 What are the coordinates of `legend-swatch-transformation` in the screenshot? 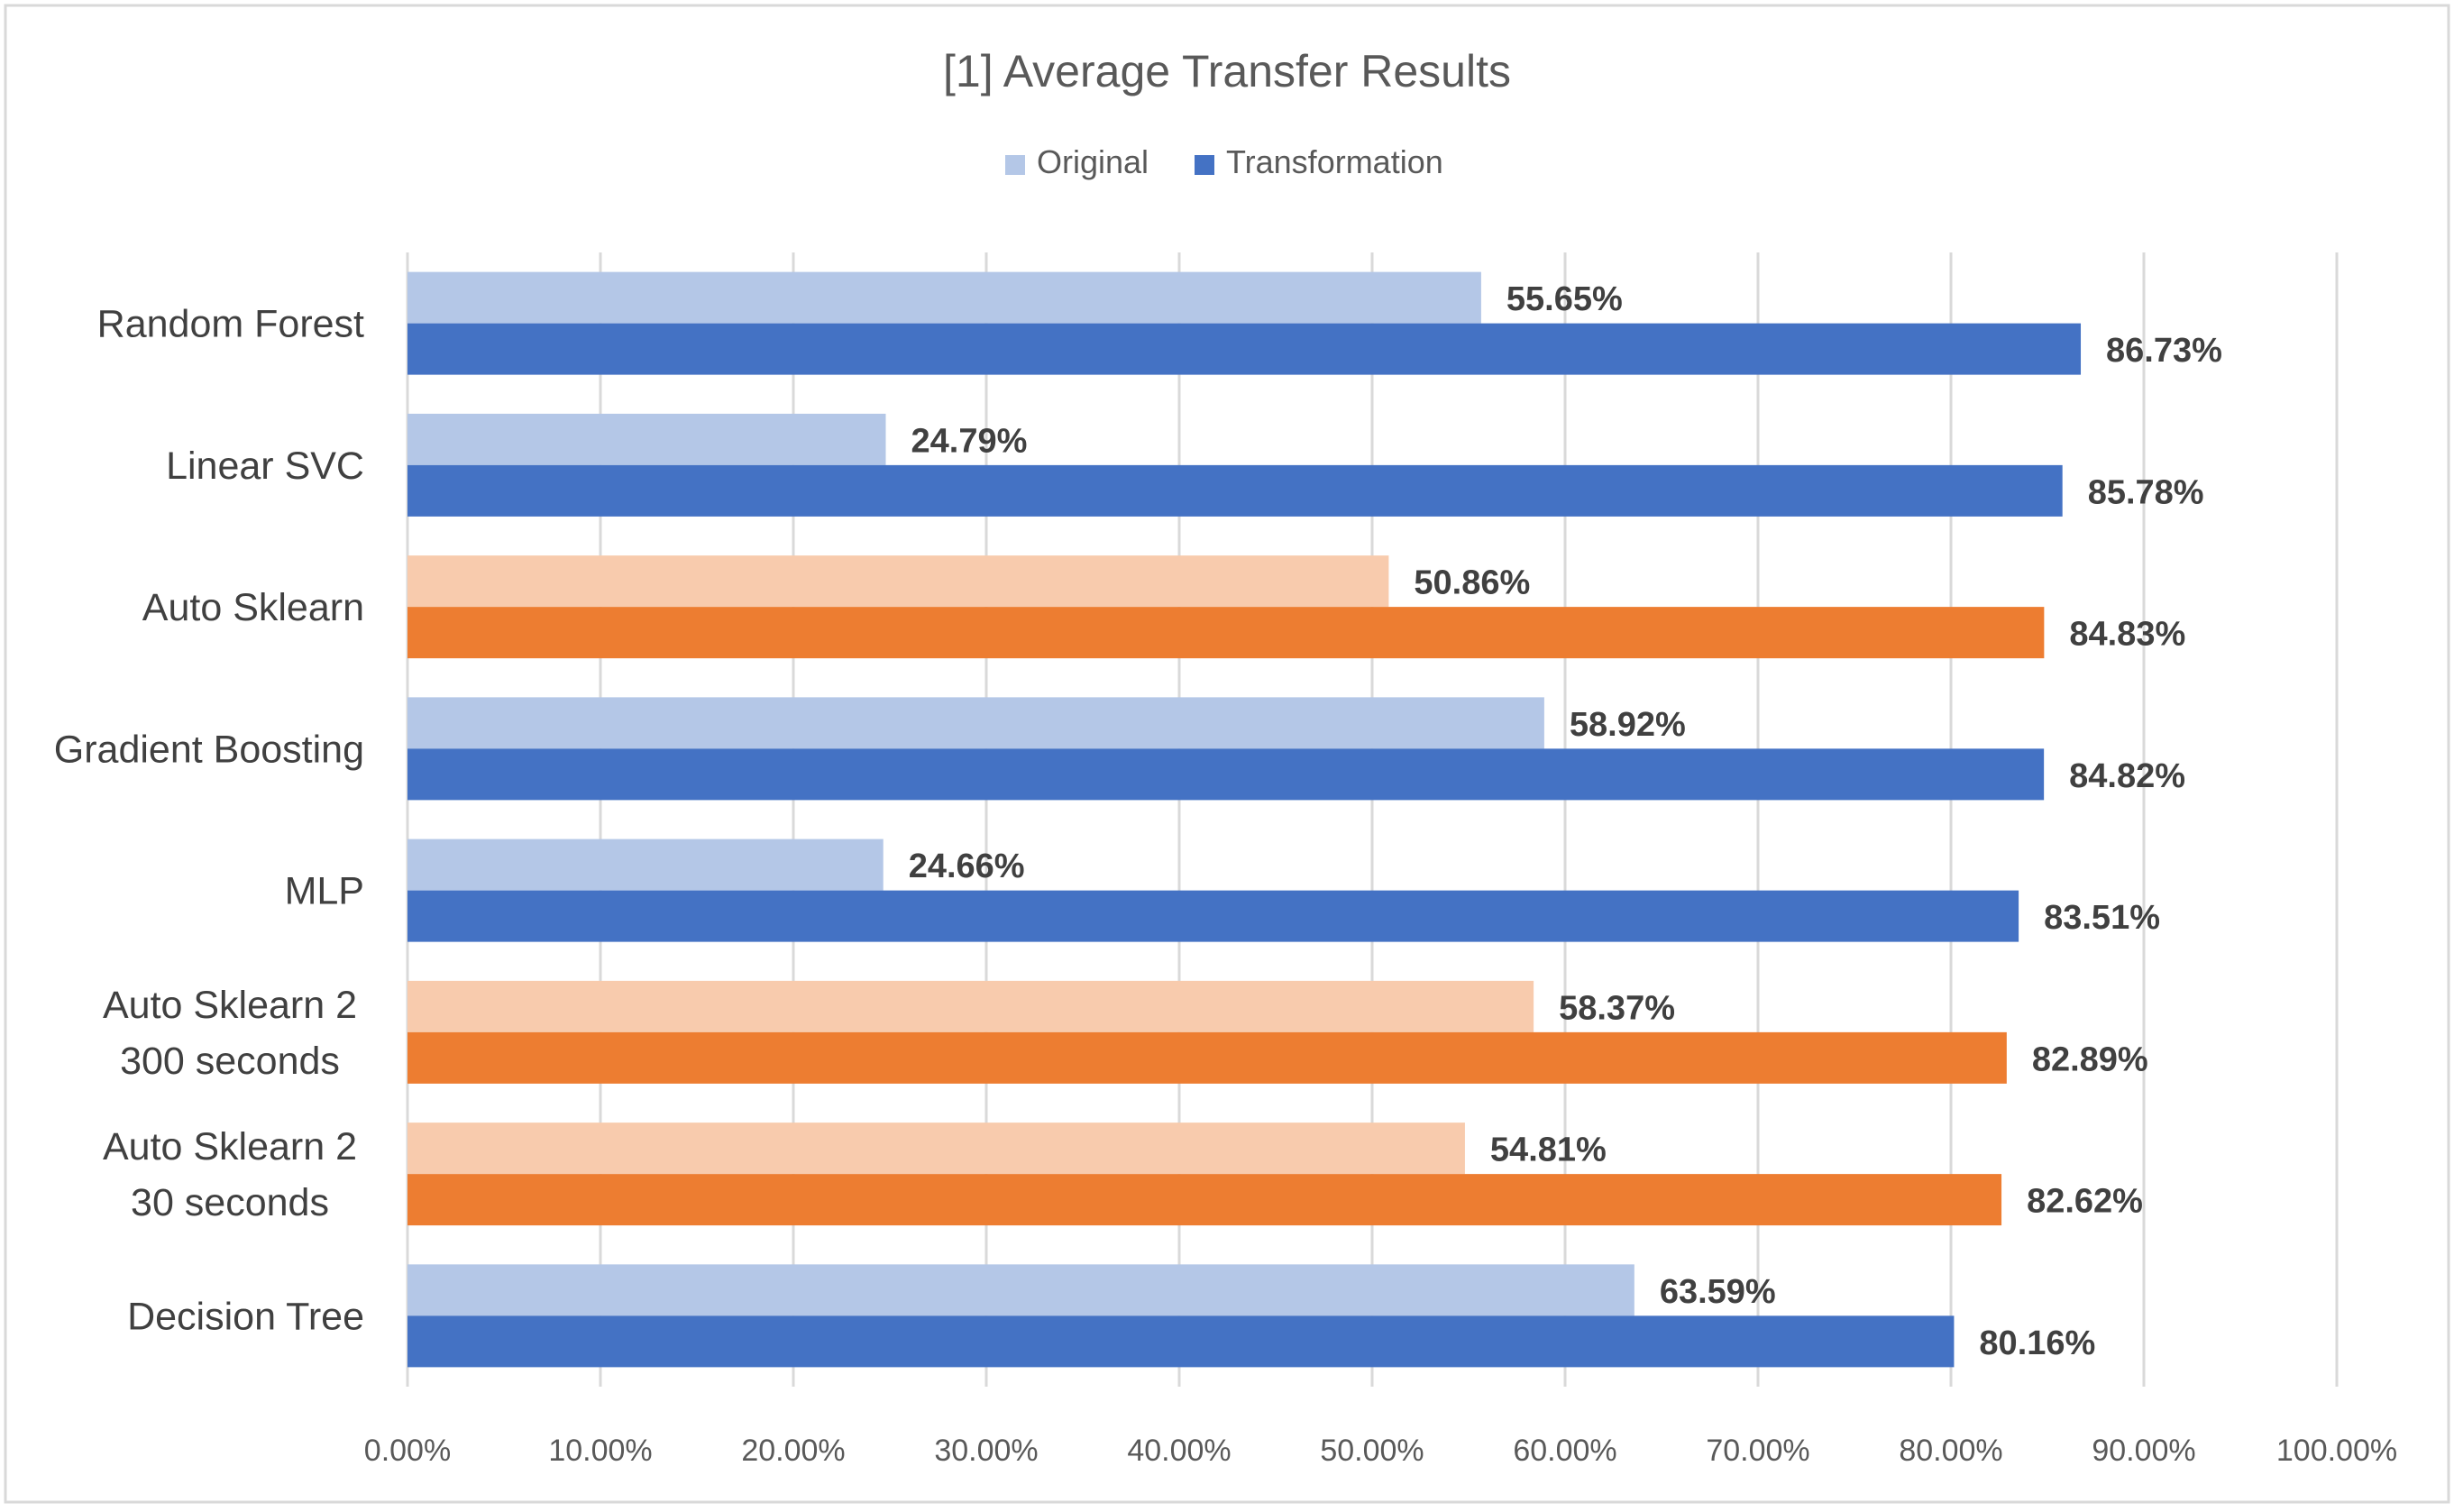 It's located at (1204, 165).